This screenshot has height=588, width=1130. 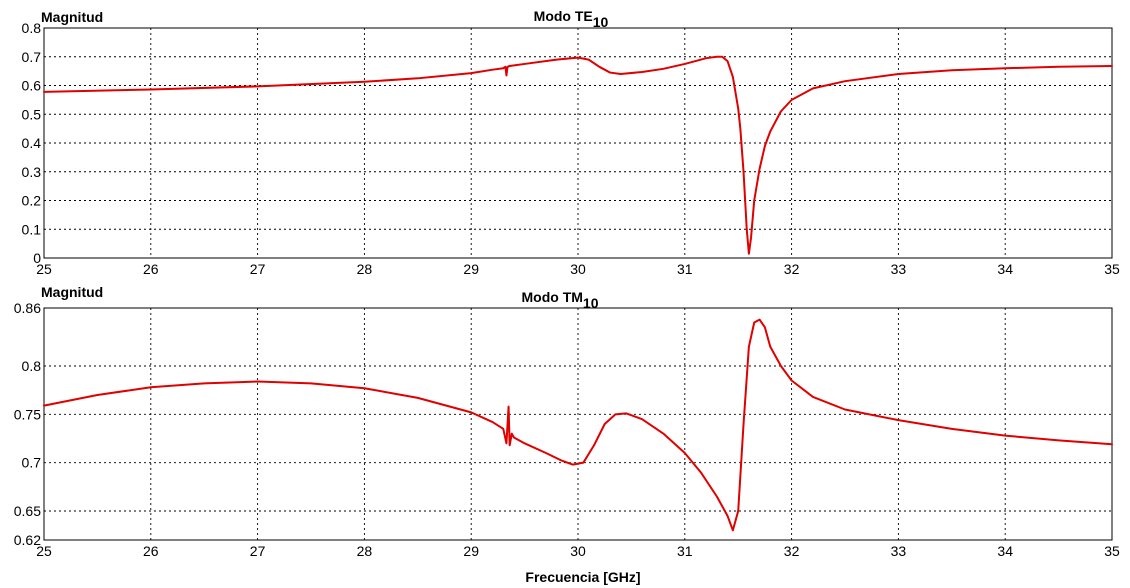 What do you see at coordinates (27, 424) in the screenshot?
I see `y-tick-labels: 0.62 0.65 0.7 0.75 0.8 0.86` at bounding box center [27, 424].